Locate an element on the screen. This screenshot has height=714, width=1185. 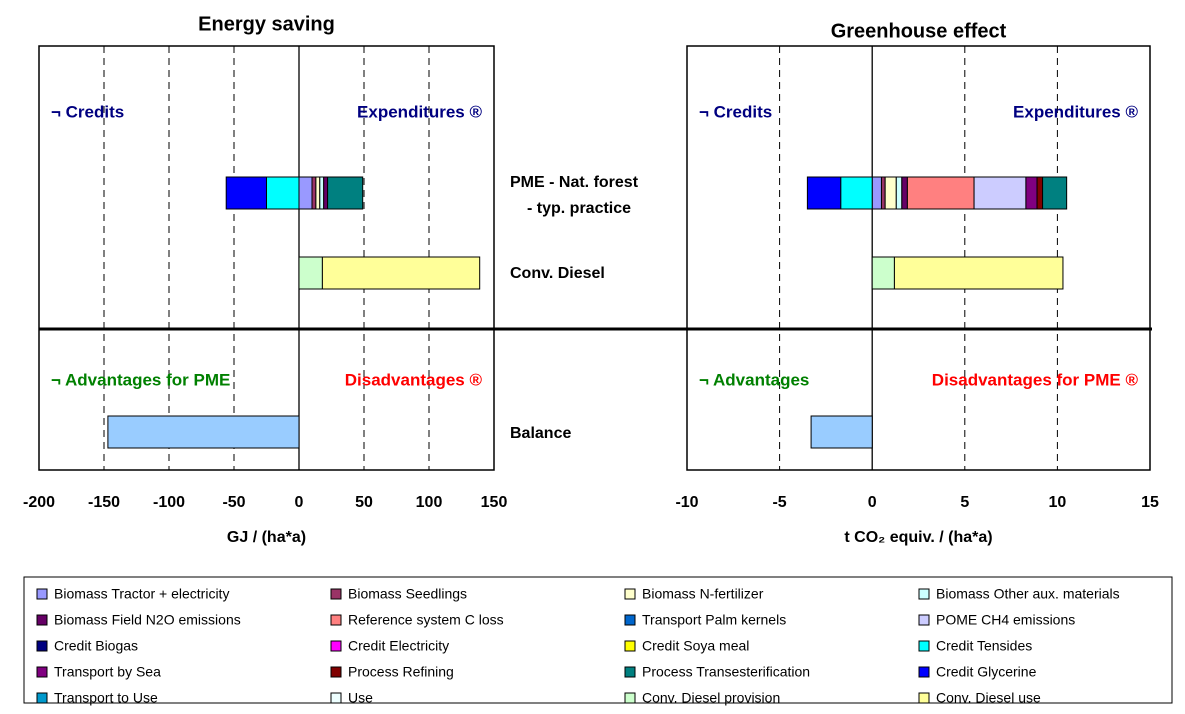
legend-label: Biomass Seedlings is located at coordinates (407, 594).